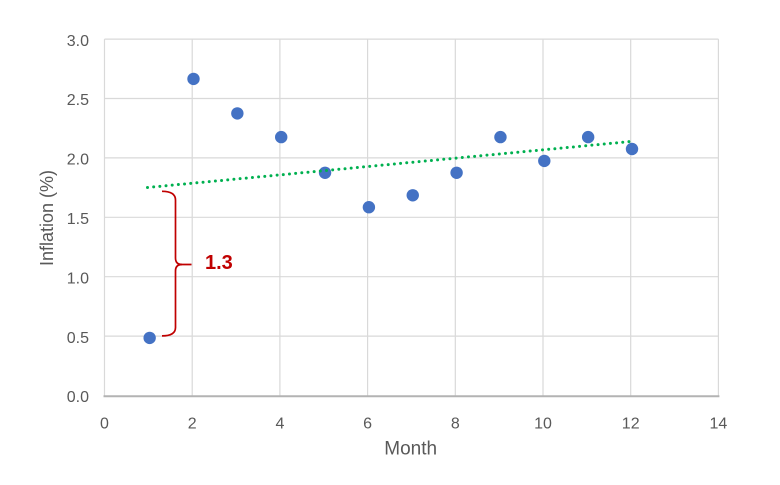 Image resolution: width=780 pixels, height=485 pixels. What do you see at coordinates (543, 423) in the screenshot?
I see `svg-text: 10` at bounding box center [543, 423].